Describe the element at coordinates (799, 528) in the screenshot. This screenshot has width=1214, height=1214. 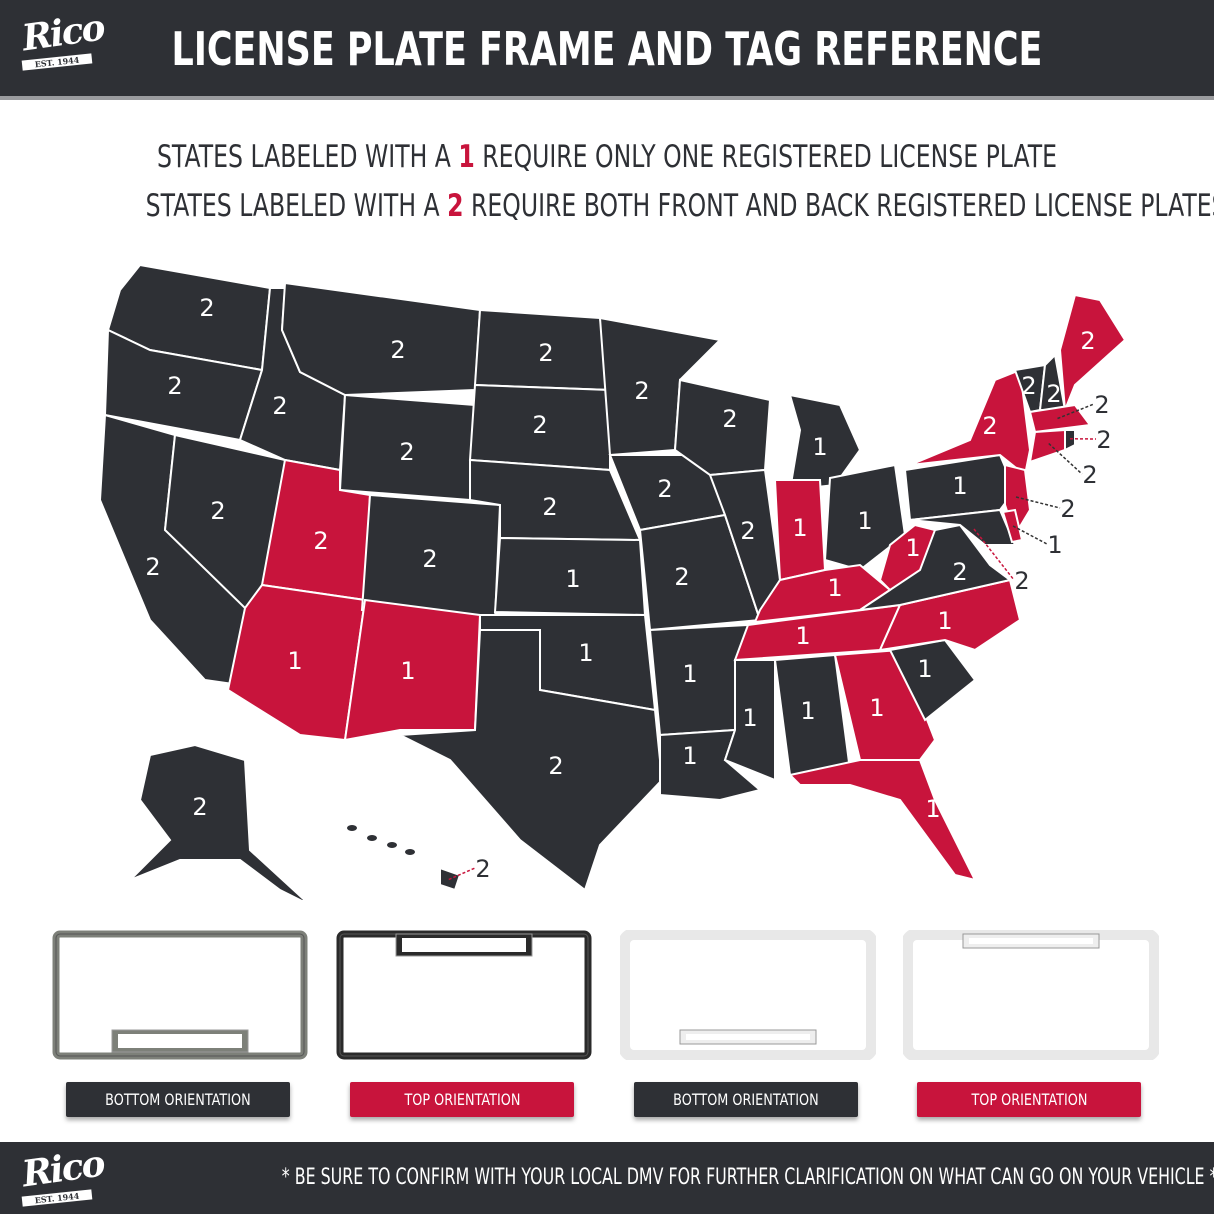
I see `state-label-in: 1` at that location.